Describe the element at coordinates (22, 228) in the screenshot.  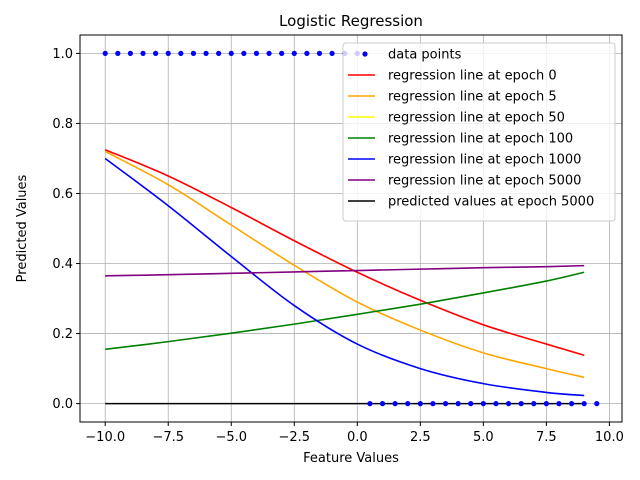
I see `y-axis-title: Predicted Values` at that location.